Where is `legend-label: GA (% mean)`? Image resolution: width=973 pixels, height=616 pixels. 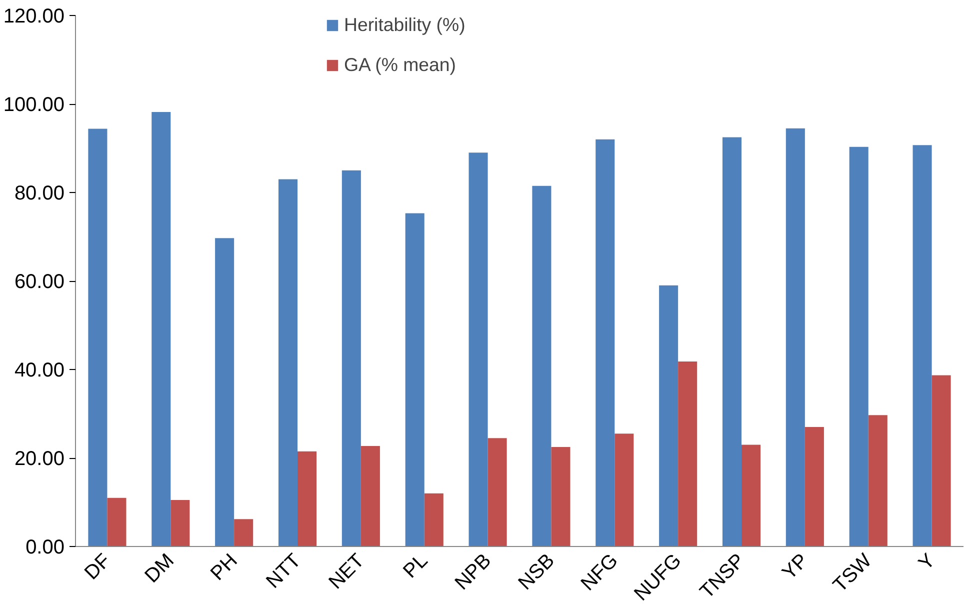
legend-label: GA (% mean) is located at coordinates (400, 65).